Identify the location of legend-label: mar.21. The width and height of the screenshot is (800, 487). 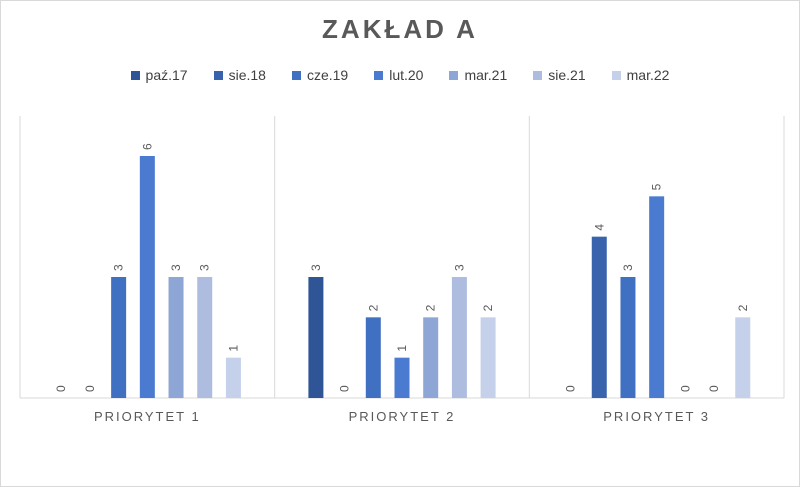
(486, 75).